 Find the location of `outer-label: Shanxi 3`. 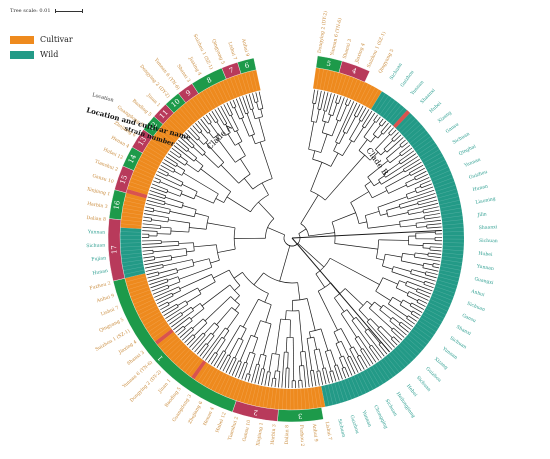

outer-label: Shanxi 3 is located at coordinates (348, 48).